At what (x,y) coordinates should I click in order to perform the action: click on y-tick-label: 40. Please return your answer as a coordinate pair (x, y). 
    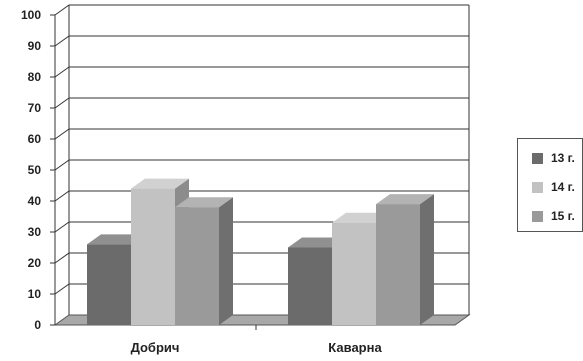
    Looking at the image, I should click on (35, 201).